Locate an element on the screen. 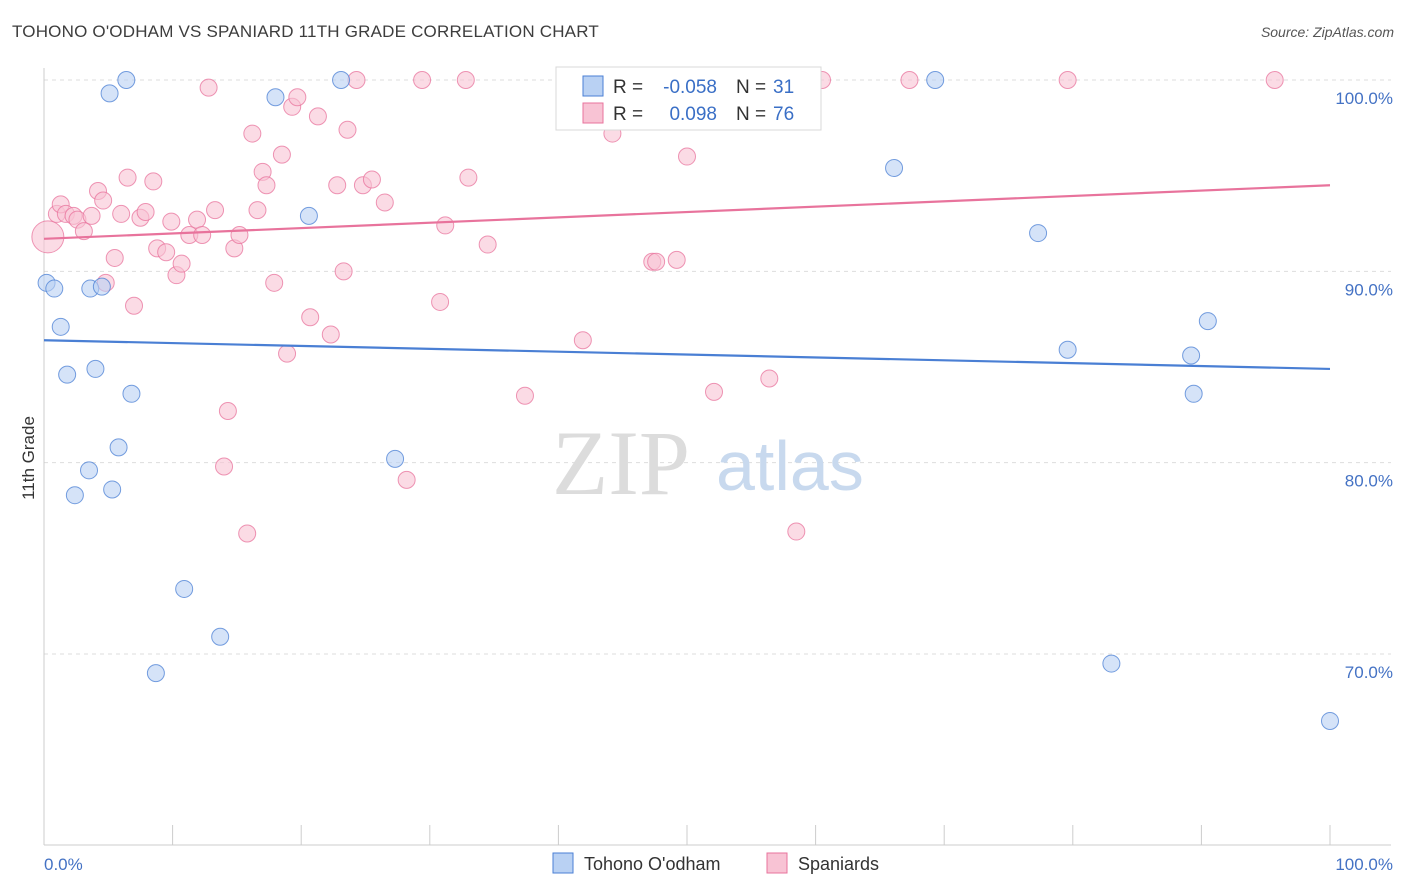 The image size is (1406, 892). stats-legend: R = -0.058 N = 31 R = 0.098 N = 76 is located at coordinates (688, 98).